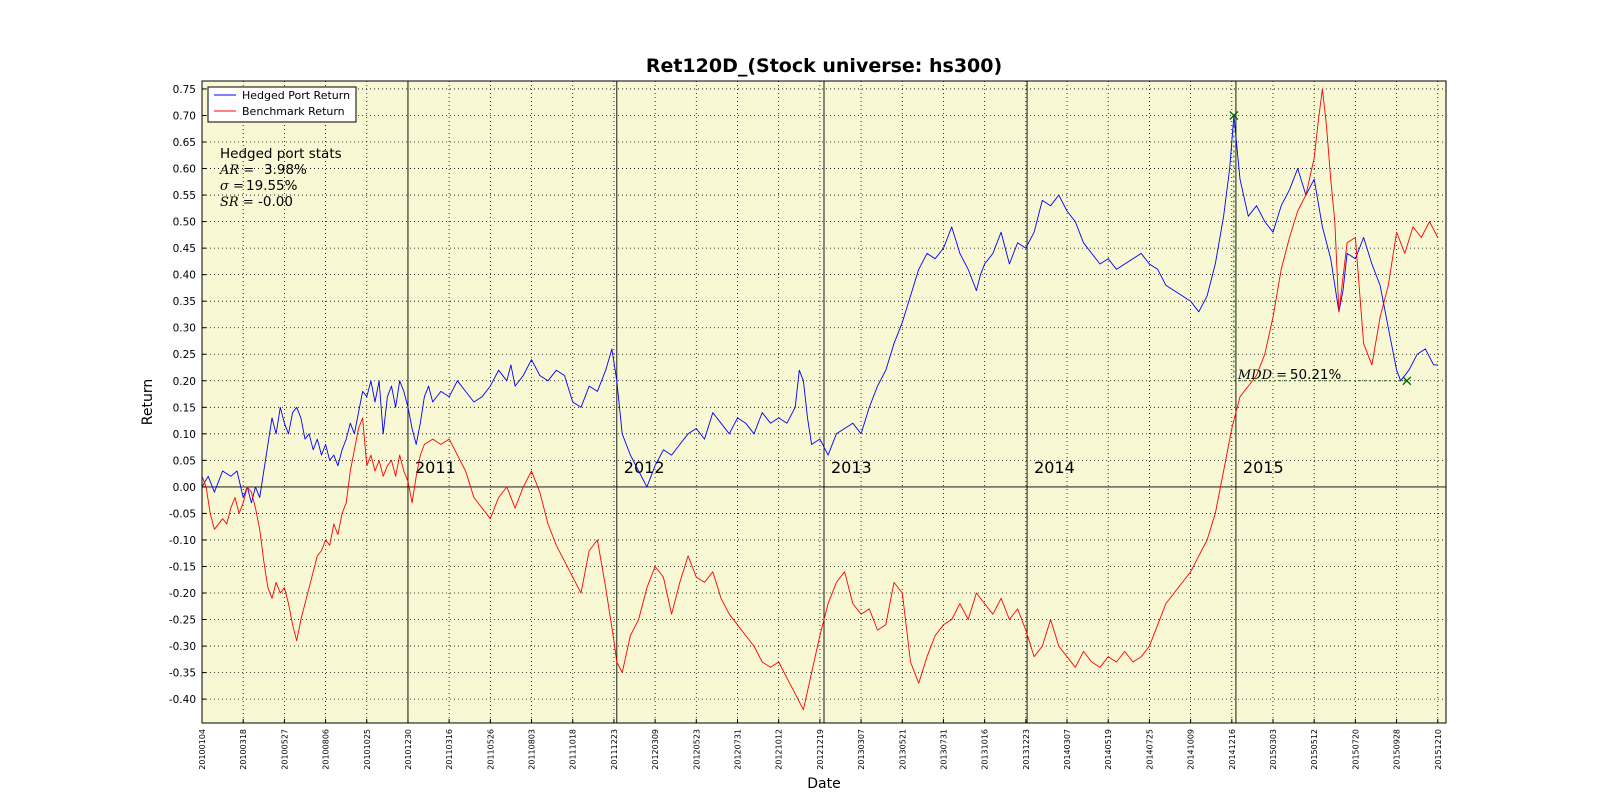 This screenshot has height=800, width=1600. Describe the element at coordinates (232, 186) in the screenshot. I see `stats-sigma-label: σ =` at that location.